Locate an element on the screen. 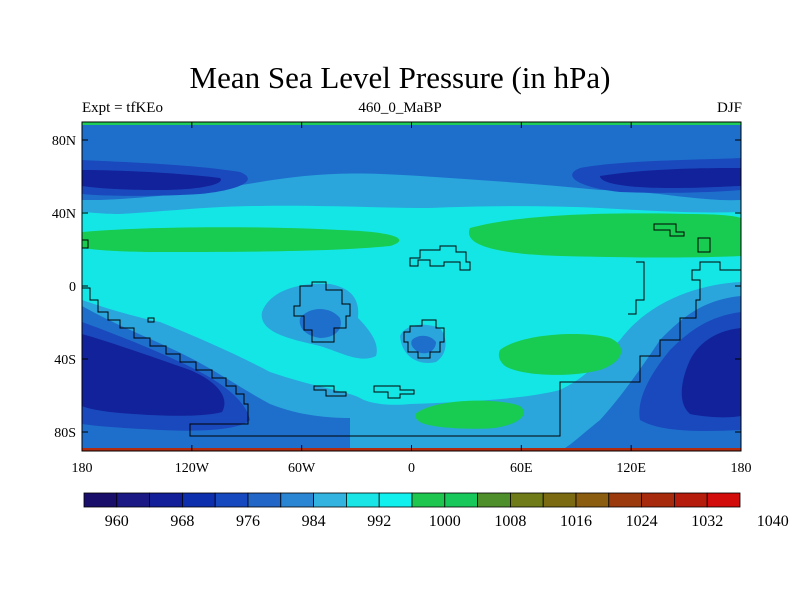 The image size is (800, 600). season-label: DJF is located at coordinates (729, 108).